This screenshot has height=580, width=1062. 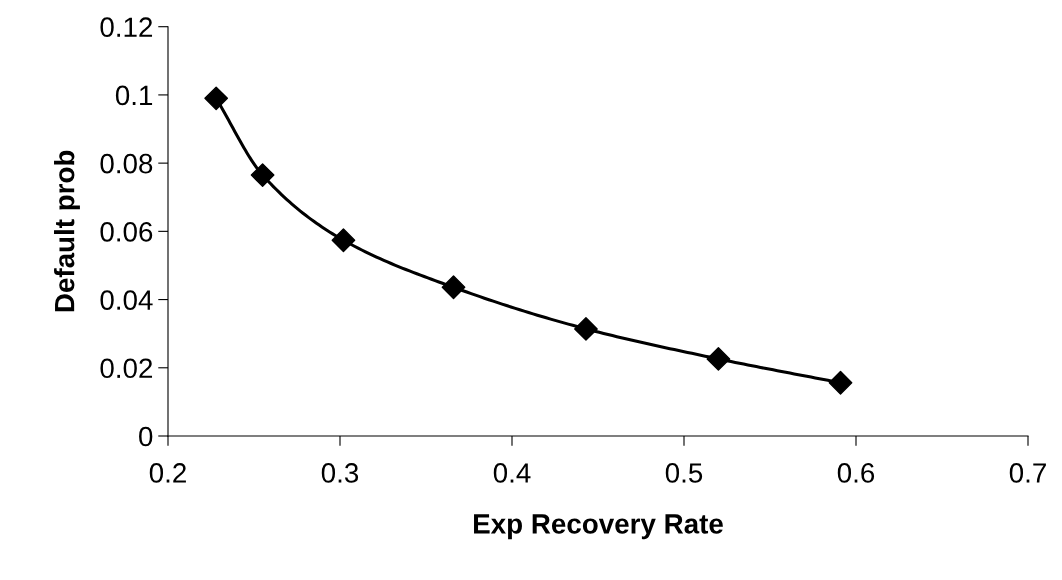 What do you see at coordinates (126, 232) in the screenshot?
I see `y-tick-label: 0.06` at bounding box center [126, 232].